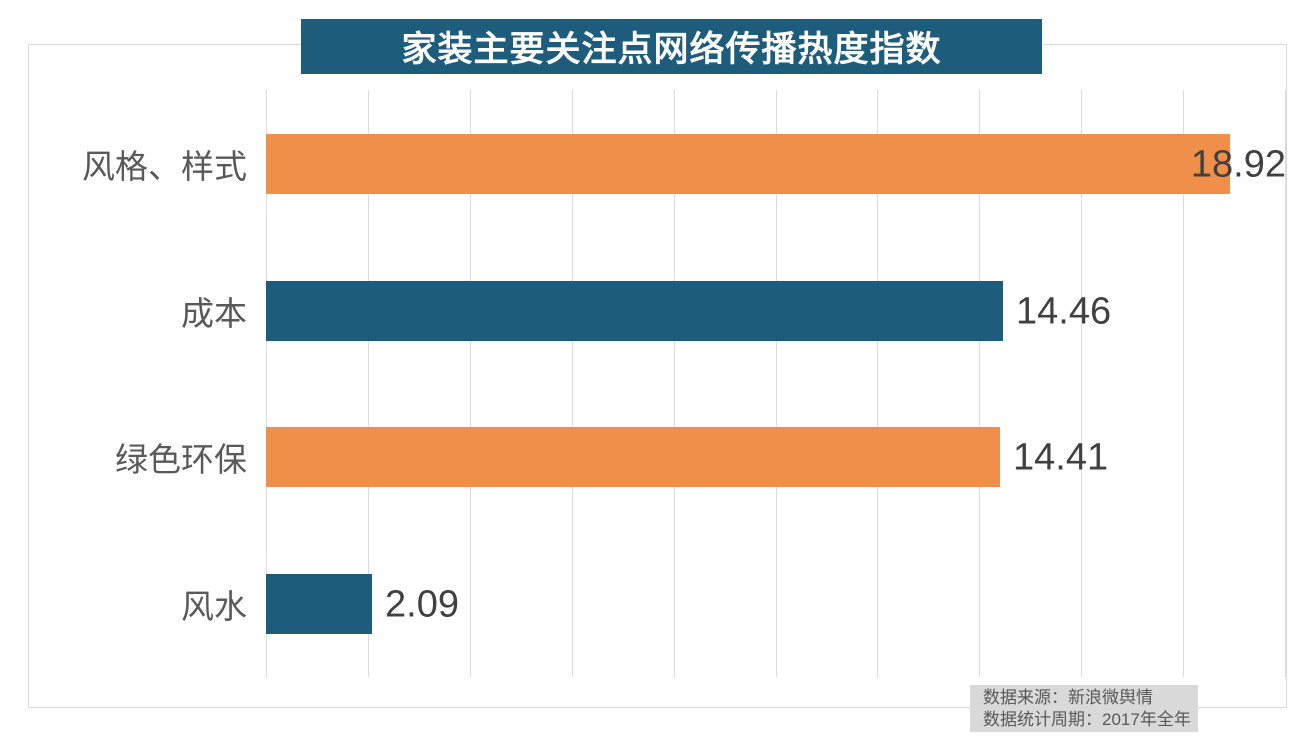 This screenshot has width=1313, height=740. I want to click on chart-title: 家装主要关注点网络传播热度指数, so click(671, 49).